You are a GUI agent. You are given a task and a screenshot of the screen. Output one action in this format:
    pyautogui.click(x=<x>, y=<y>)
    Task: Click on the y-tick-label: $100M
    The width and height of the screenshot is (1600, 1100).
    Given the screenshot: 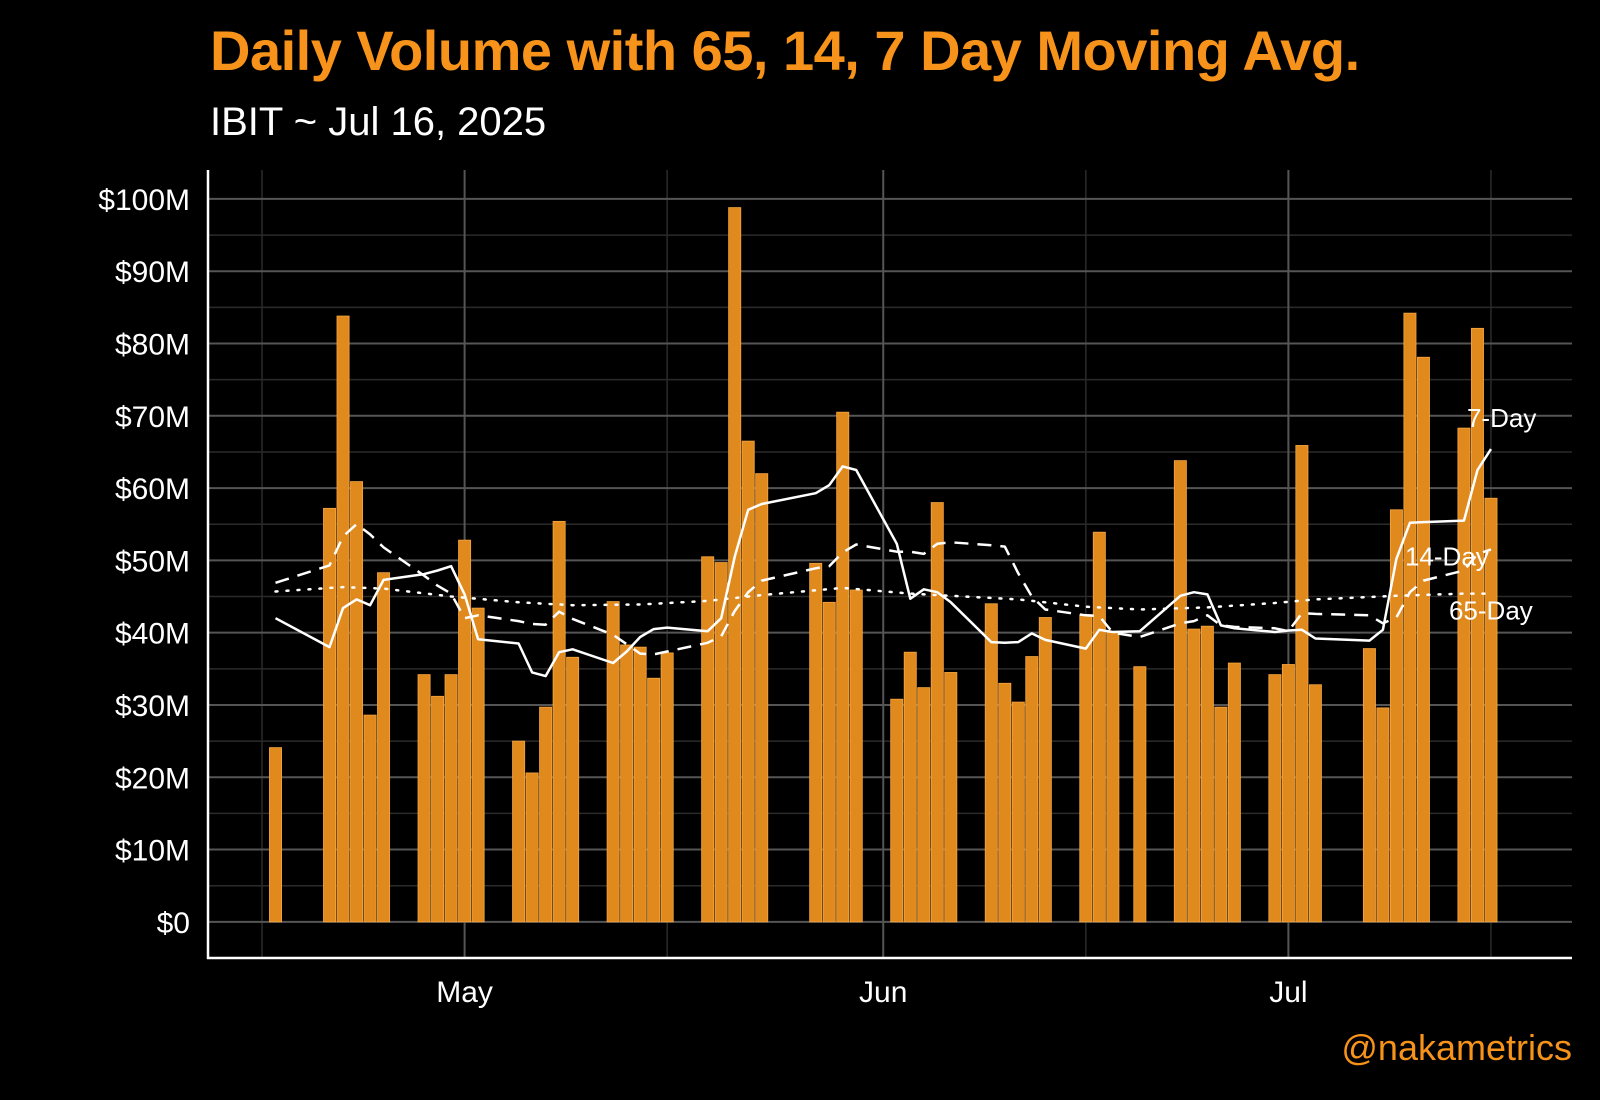 What is the action you would take?
    pyautogui.click(x=144, y=200)
    